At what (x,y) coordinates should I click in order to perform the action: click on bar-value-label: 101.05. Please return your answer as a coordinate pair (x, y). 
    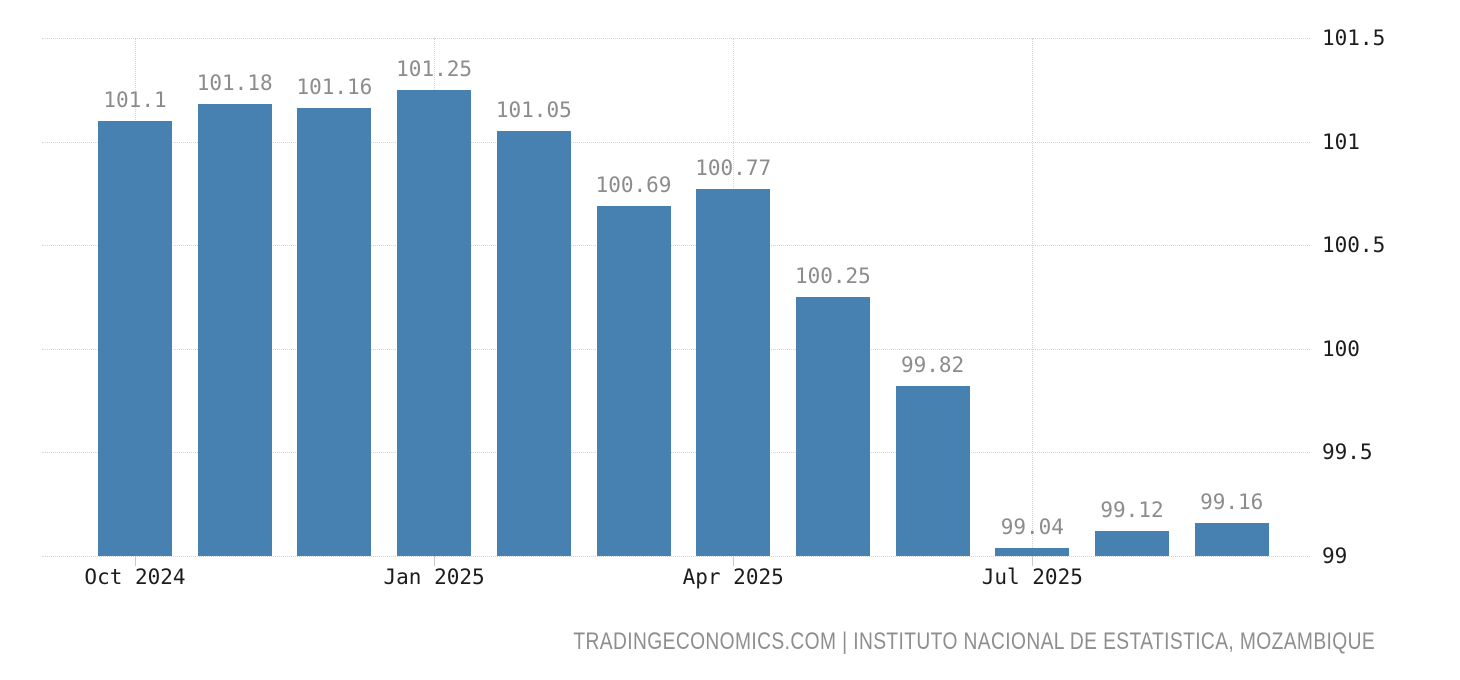
    Looking at the image, I should click on (533, 110).